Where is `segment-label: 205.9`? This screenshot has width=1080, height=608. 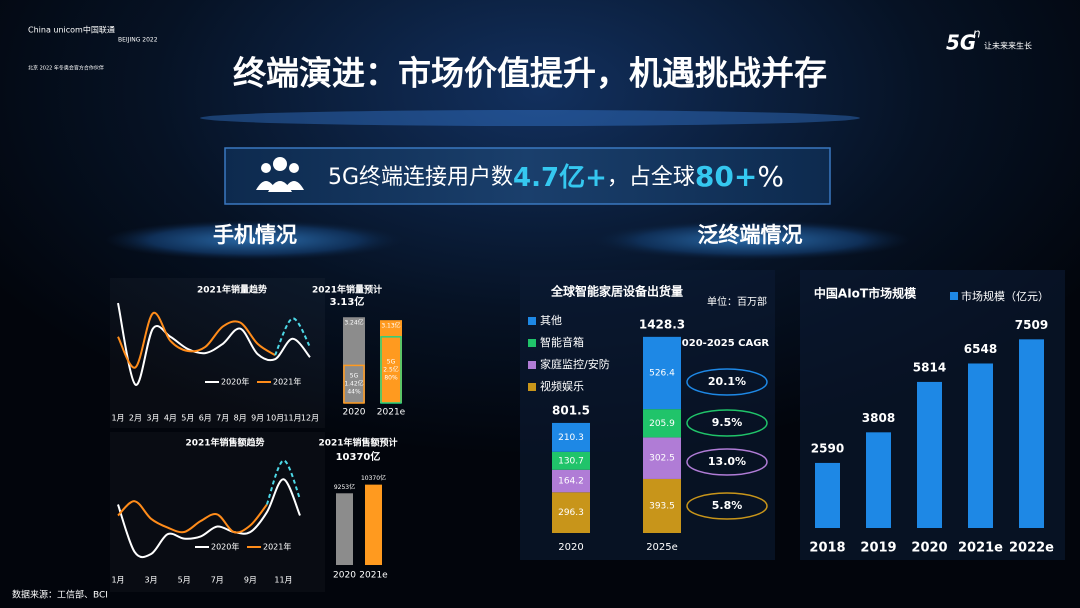
segment-label: 205.9 is located at coordinates (662, 424).